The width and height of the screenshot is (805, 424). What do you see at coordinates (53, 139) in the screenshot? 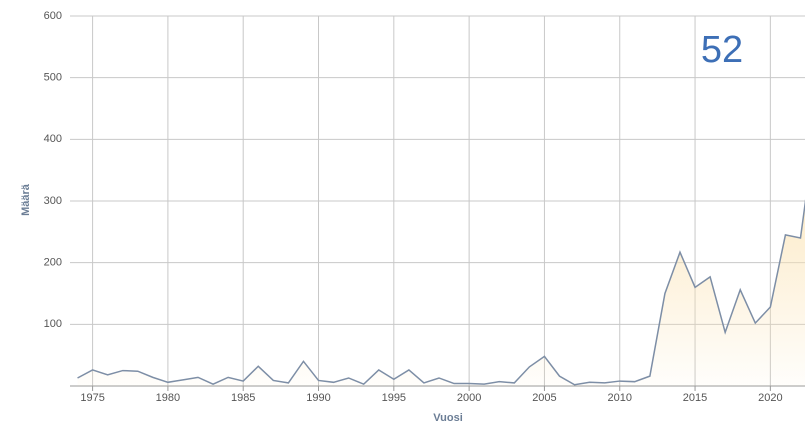
I see `y-tick-label: 400` at bounding box center [53, 139].